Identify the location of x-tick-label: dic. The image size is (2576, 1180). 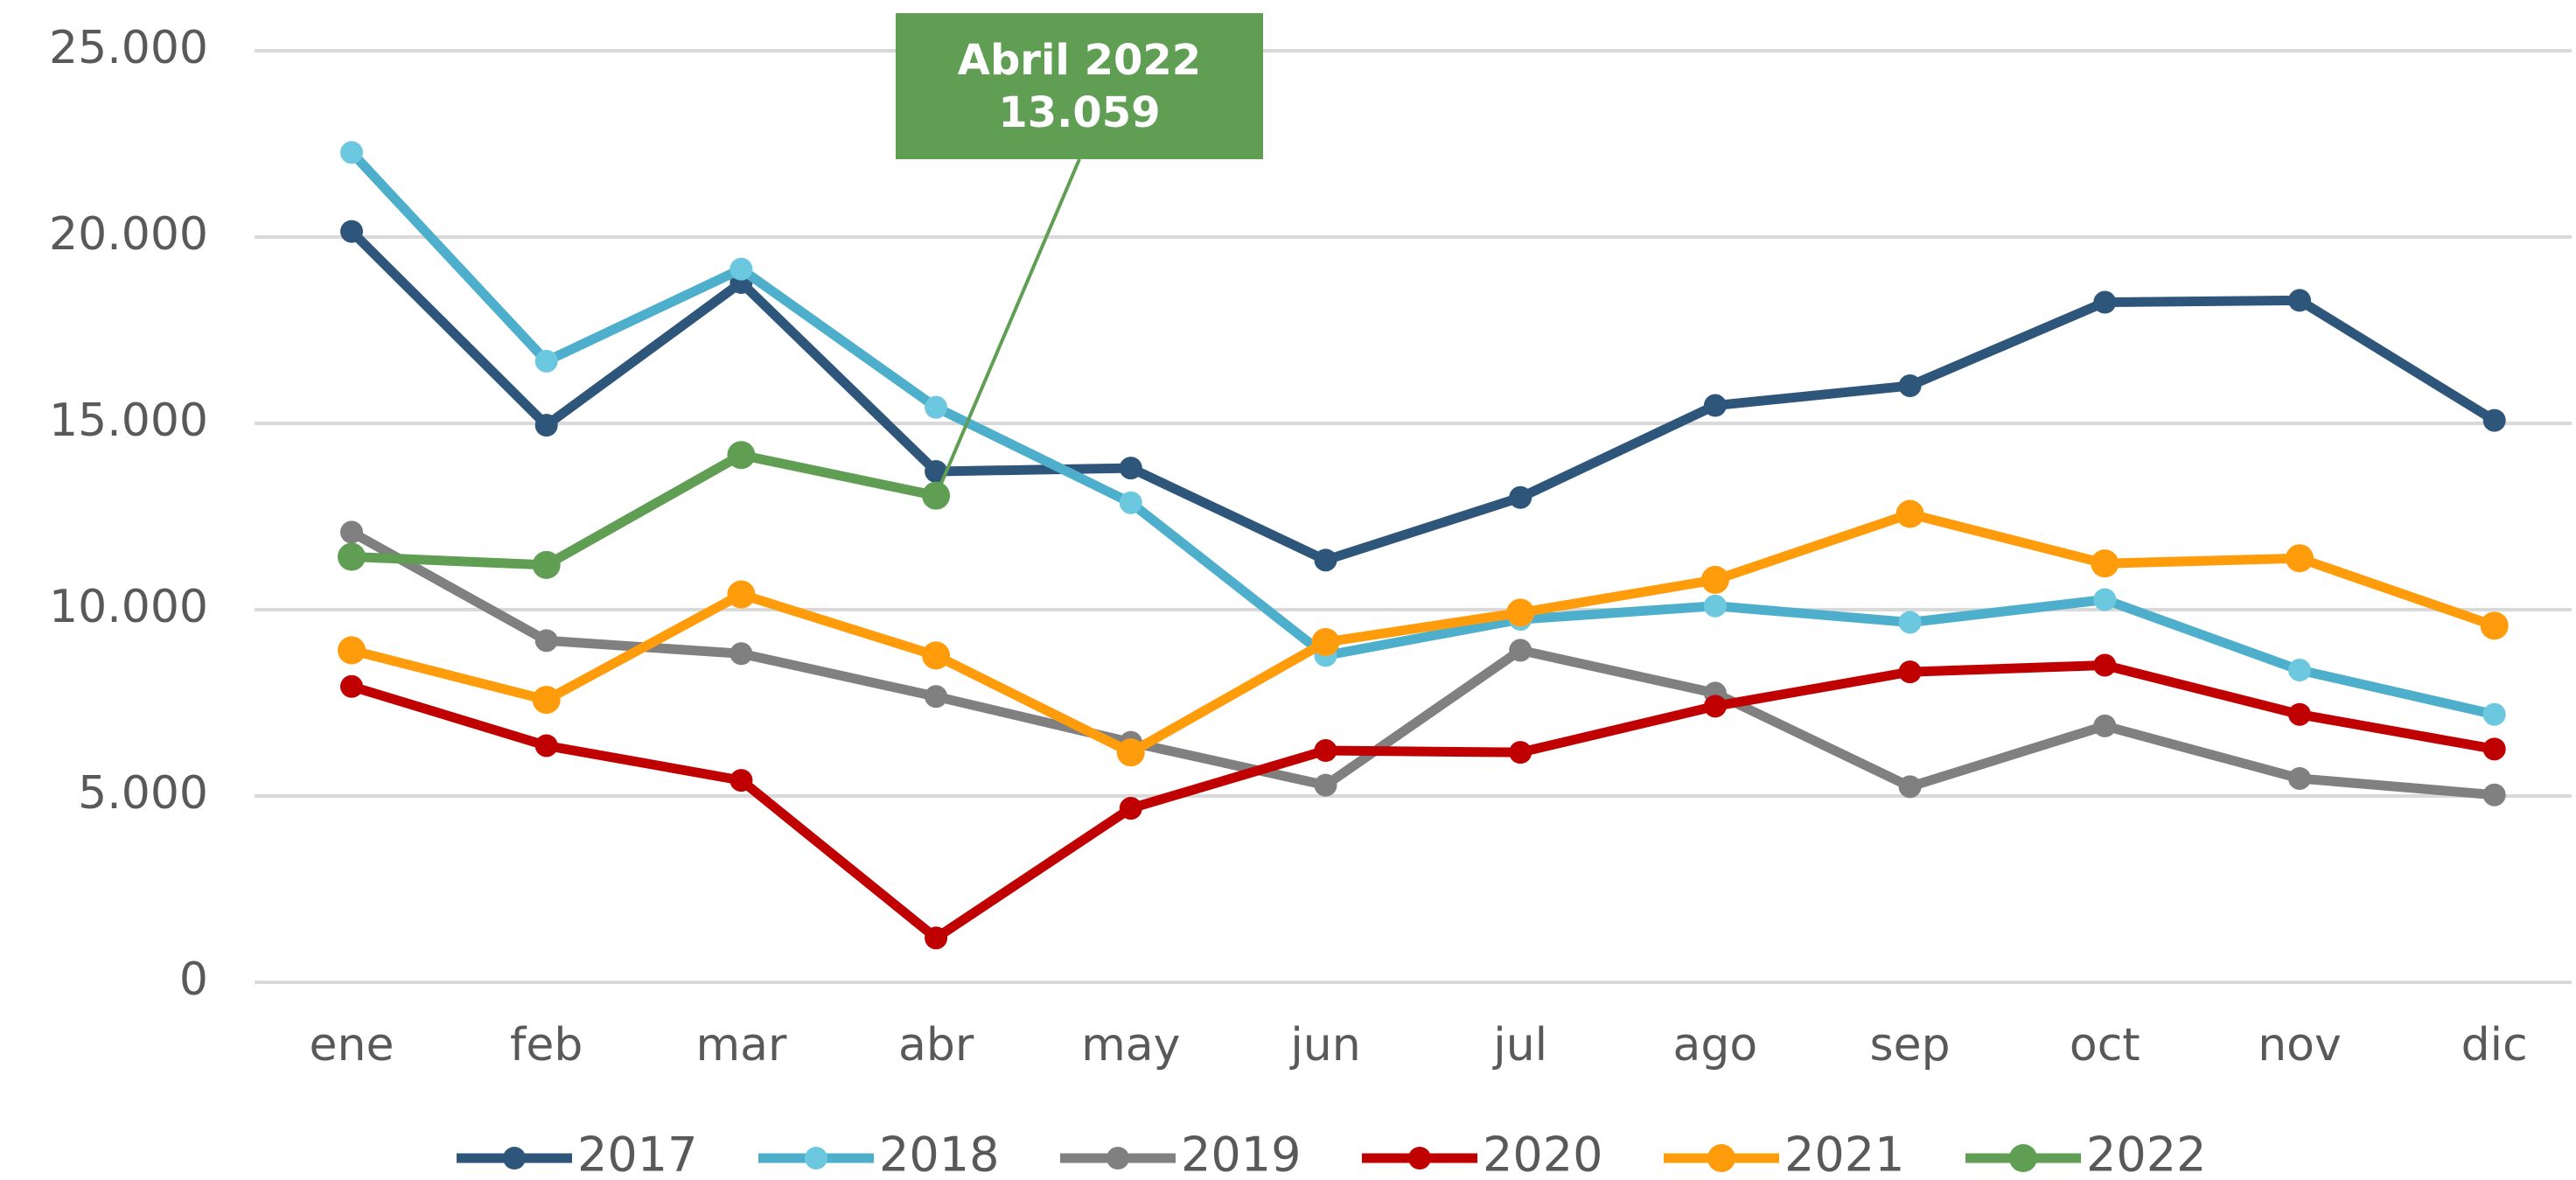
(2494, 1045).